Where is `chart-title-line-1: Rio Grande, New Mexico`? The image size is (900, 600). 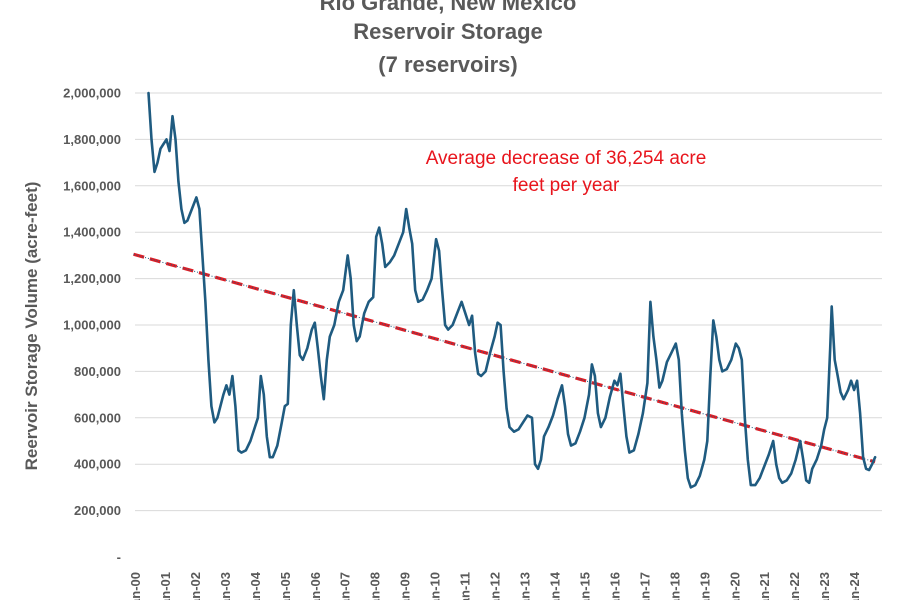
chart-title-line-1: Rio Grande, New Mexico is located at coordinates (448, 7).